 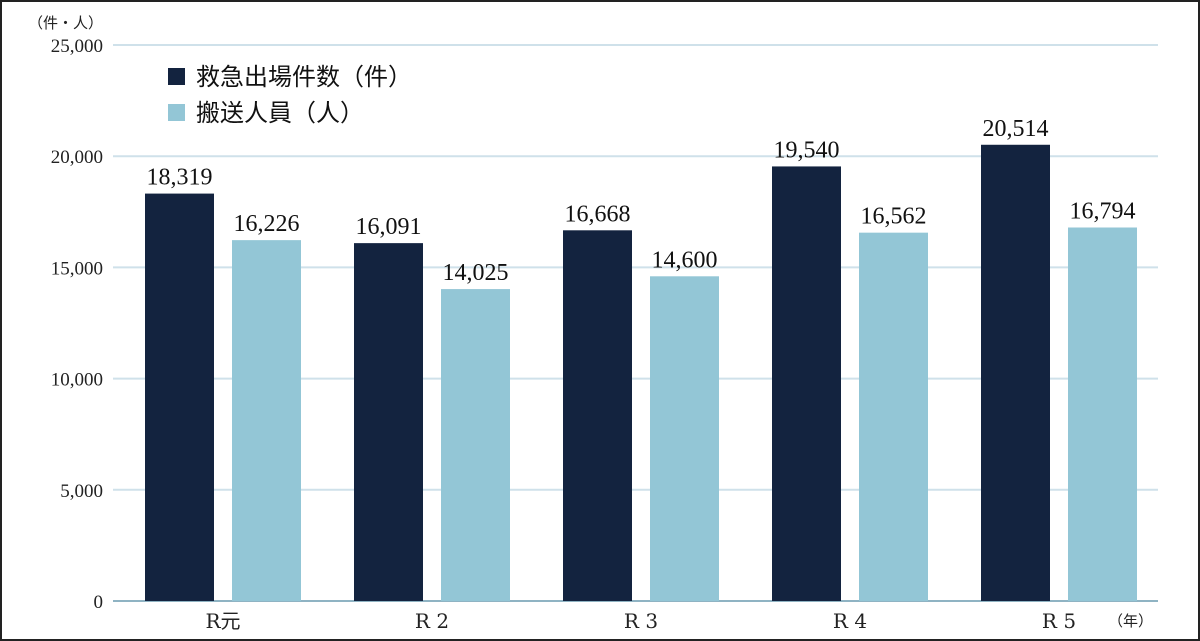 What do you see at coordinates (290, 95) in the screenshot?
I see `legend: 救急出場件数（件） 搬送人員（人）` at bounding box center [290, 95].